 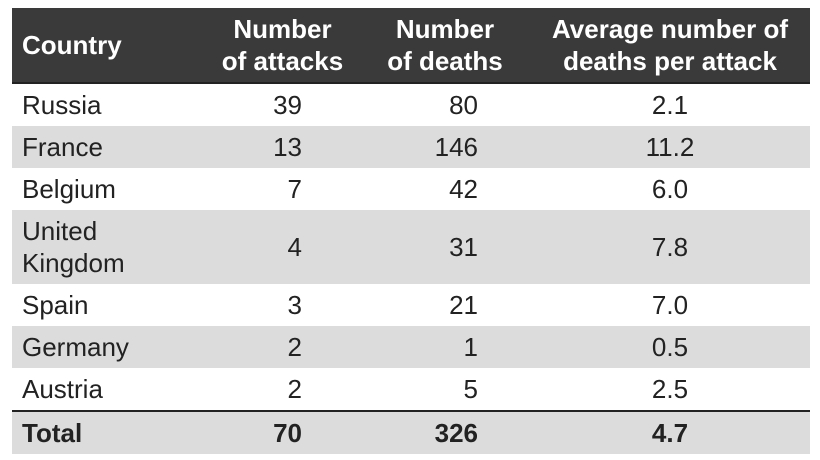 I want to click on cell-value: 39, so click(x=287, y=105).